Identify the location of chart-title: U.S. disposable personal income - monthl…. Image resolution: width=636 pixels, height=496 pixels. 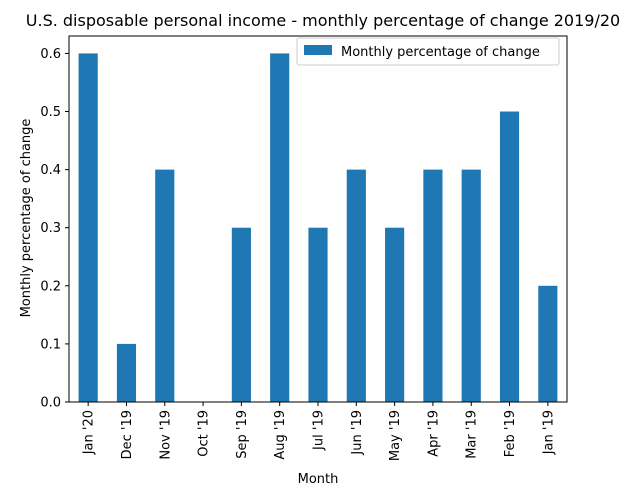
(323, 20).